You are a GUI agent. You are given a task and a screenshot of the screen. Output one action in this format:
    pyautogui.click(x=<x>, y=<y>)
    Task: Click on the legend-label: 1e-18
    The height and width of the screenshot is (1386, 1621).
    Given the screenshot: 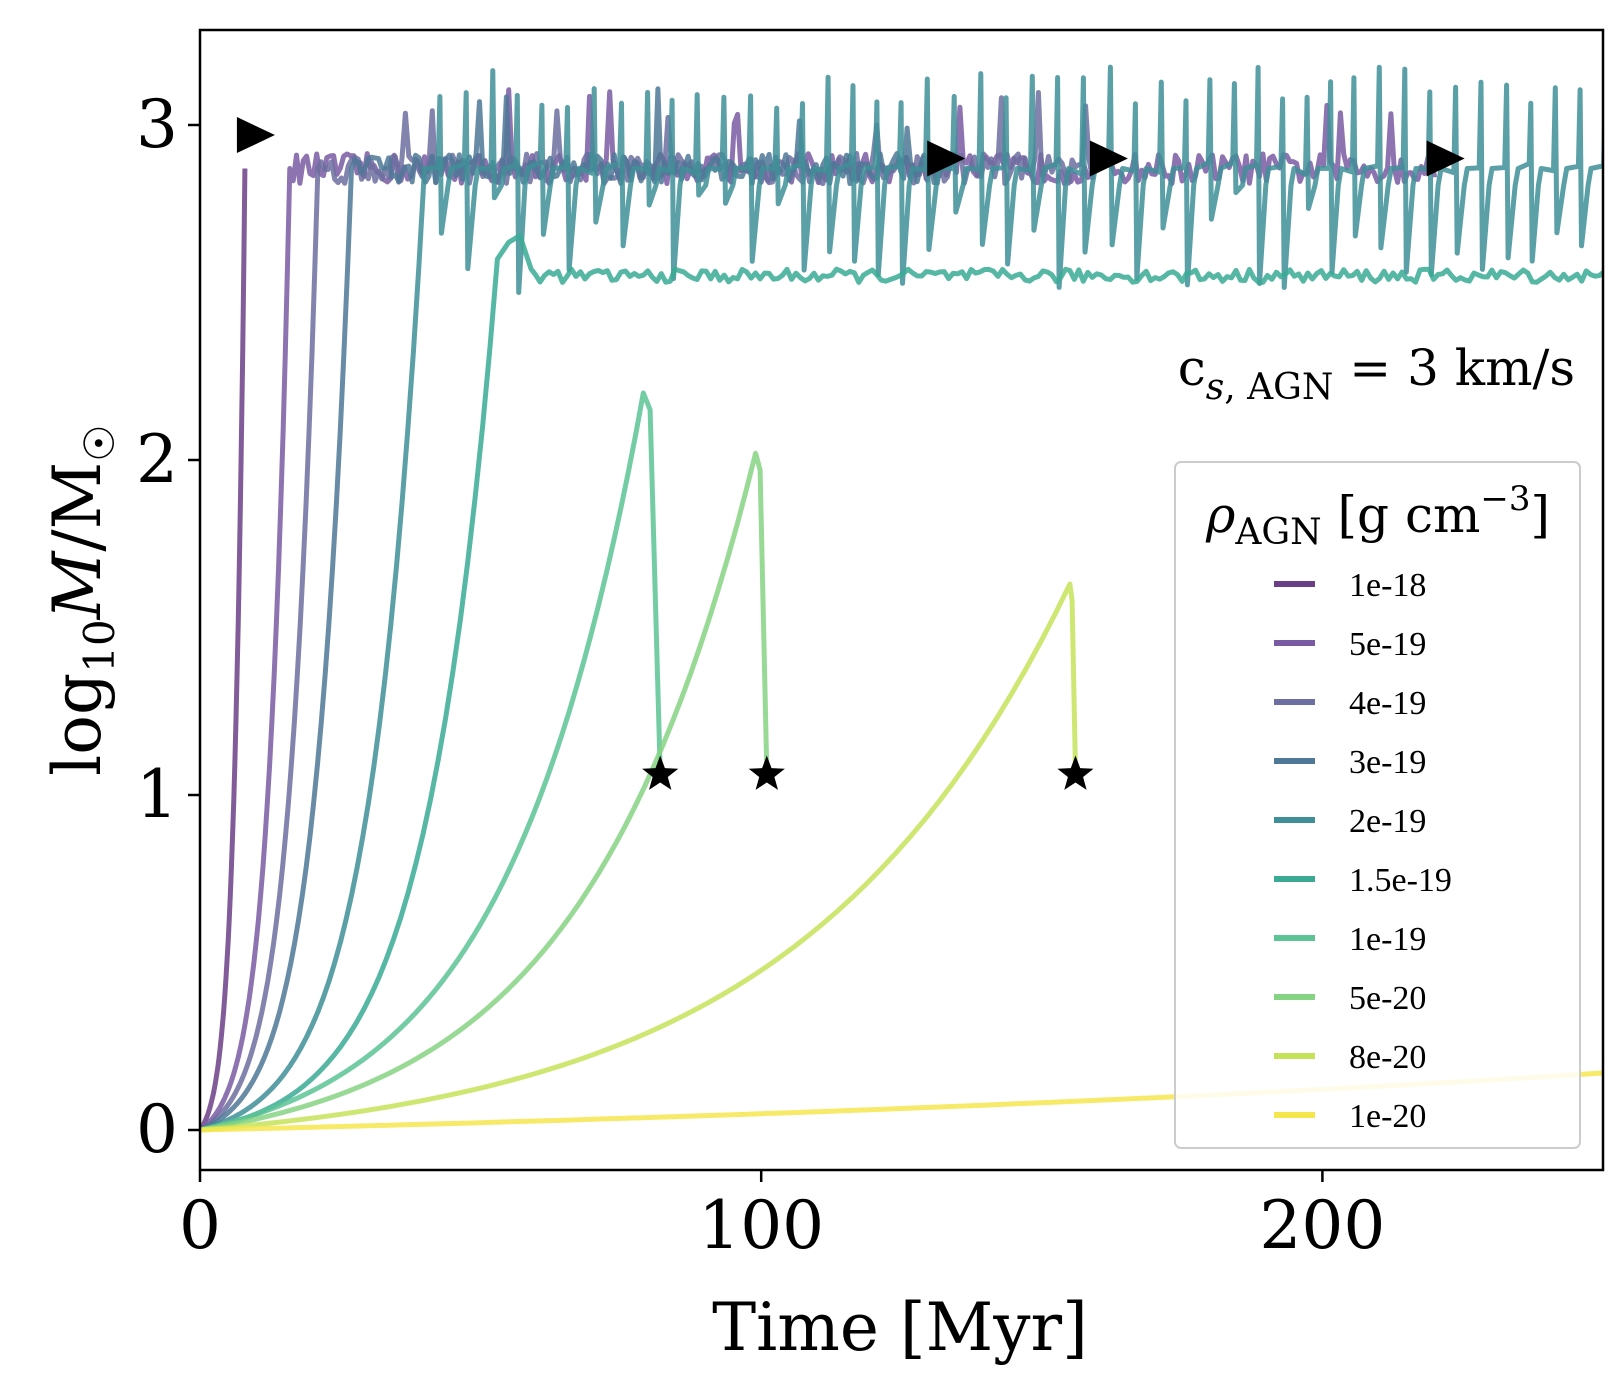 What is the action you would take?
    pyautogui.click(x=1387, y=585)
    